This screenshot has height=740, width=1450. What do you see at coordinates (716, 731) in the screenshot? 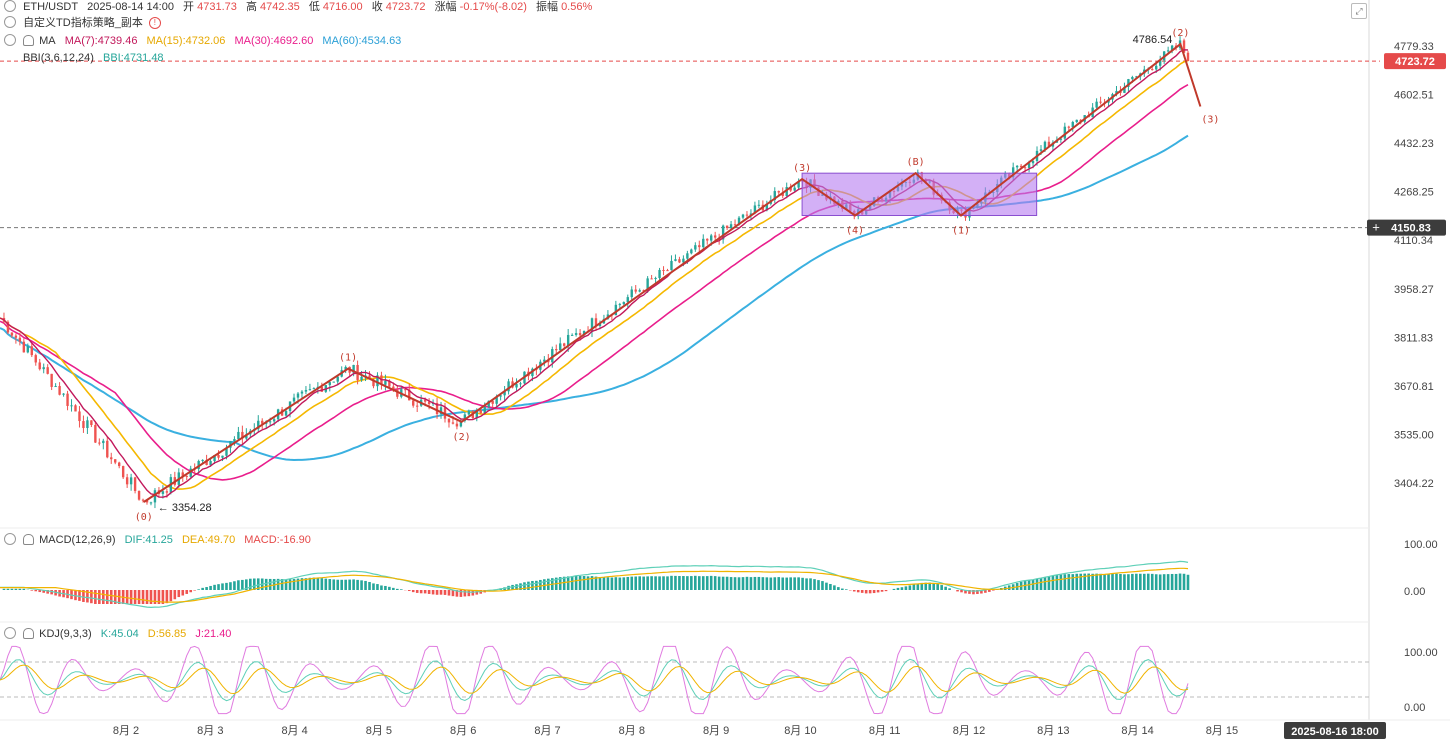
I see `time-axis-label: 8月 9` at bounding box center [716, 731].